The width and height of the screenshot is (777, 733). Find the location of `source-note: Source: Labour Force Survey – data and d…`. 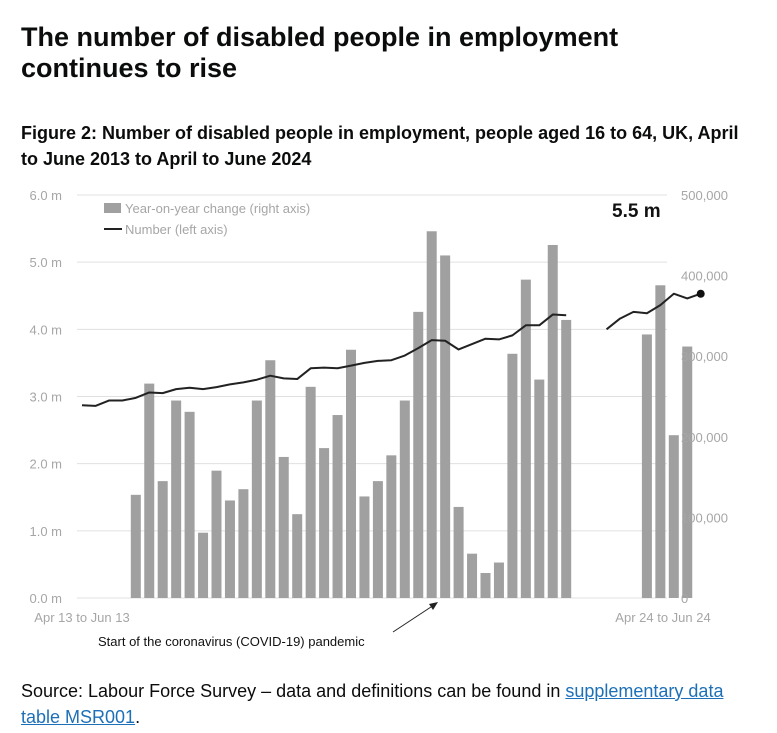

source-note: Source: Labour Force Survey – data and d… is located at coordinates (391, 704).